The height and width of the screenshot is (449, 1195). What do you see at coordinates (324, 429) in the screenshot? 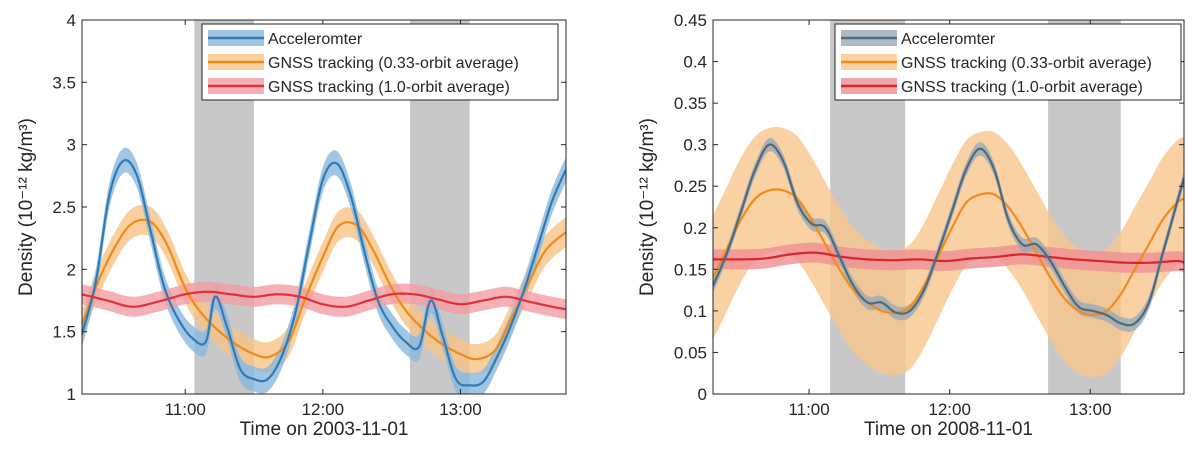
I see `x-axis-title: Time on 2003-11-01` at bounding box center [324, 429].